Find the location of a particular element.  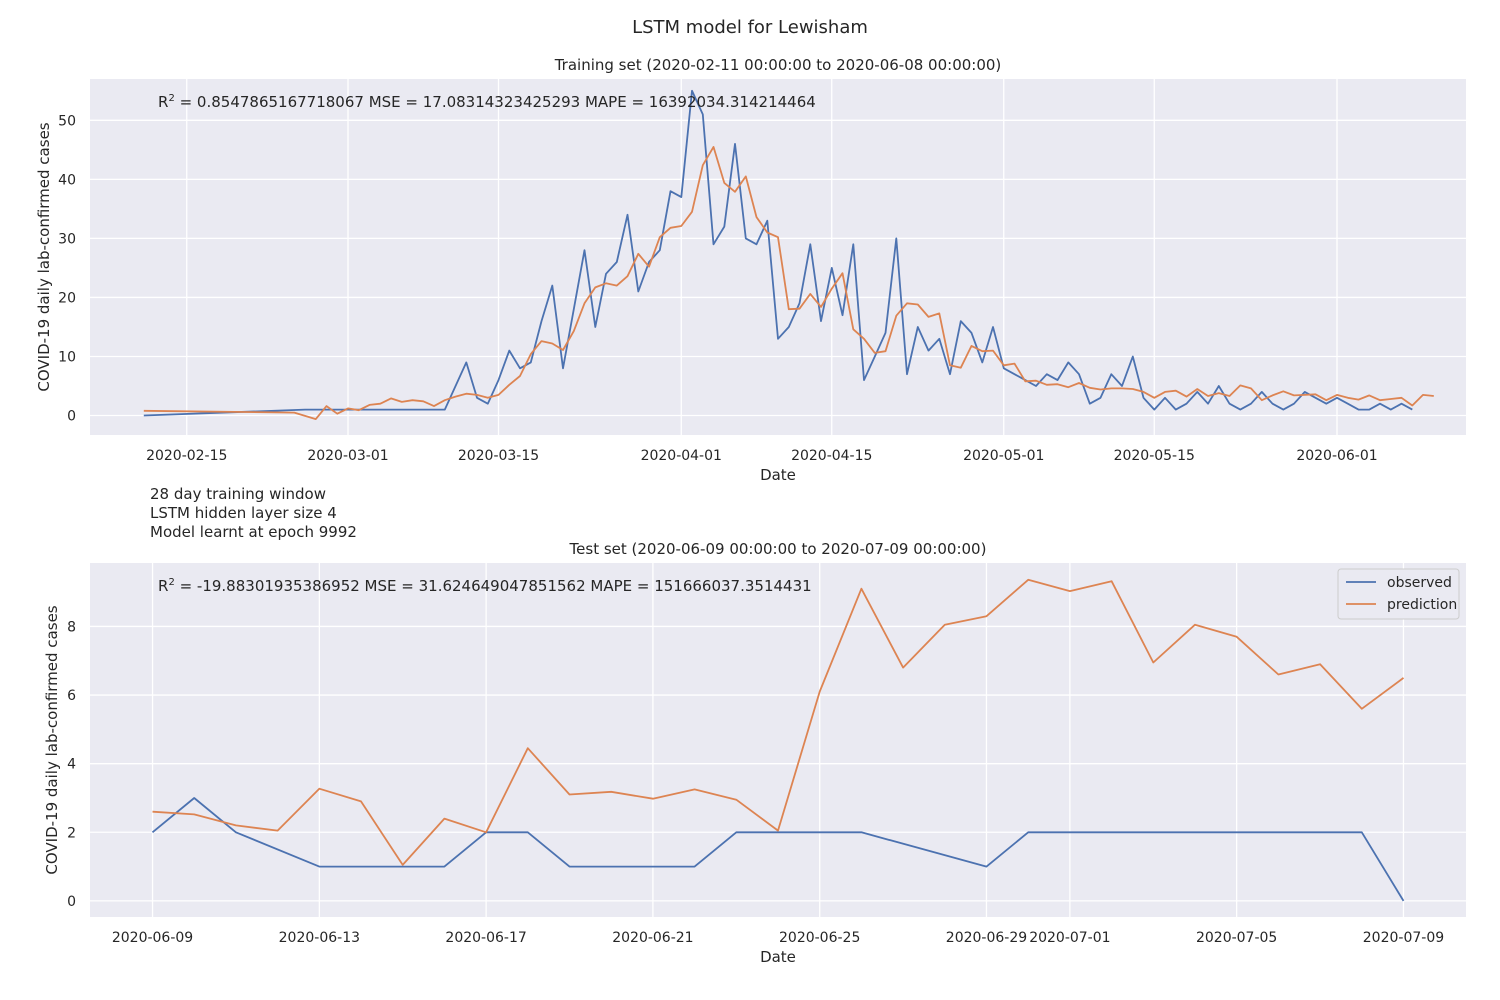

observed-line is located at coordinates (778, 849).